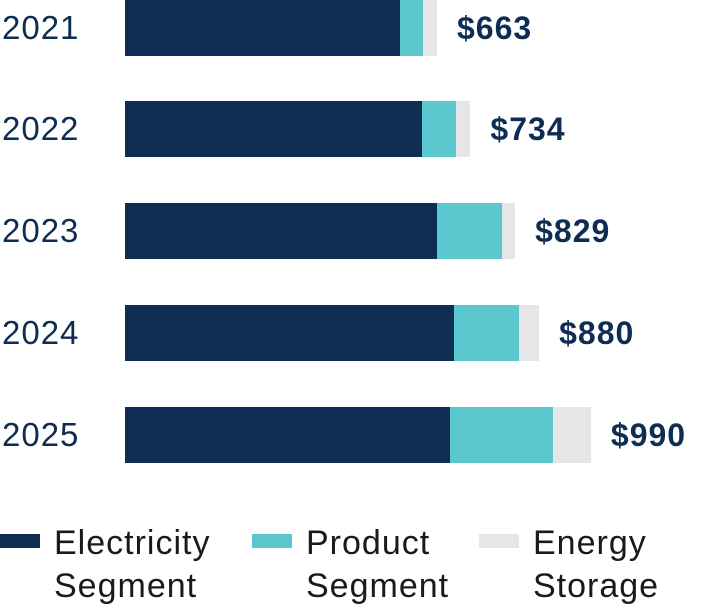 The image size is (708, 608). Describe the element at coordinates (596, 564) in the screenshot. I see `legend-label: Energy Storage` at that location.